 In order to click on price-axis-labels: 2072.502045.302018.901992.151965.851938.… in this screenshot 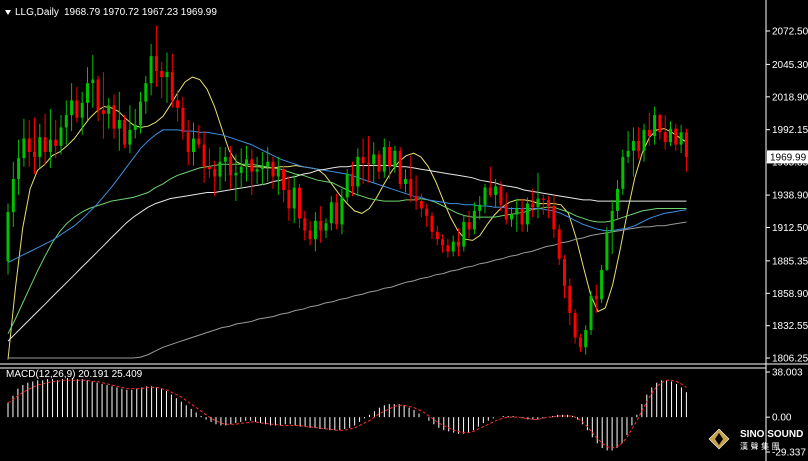, I will do `click(787, 196)`.